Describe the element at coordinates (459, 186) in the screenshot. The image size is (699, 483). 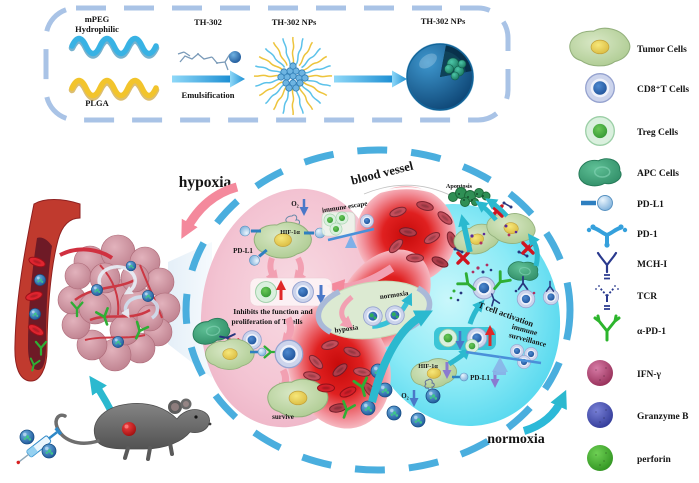
I see `apoptosis-label: Apoptosis` at that location.